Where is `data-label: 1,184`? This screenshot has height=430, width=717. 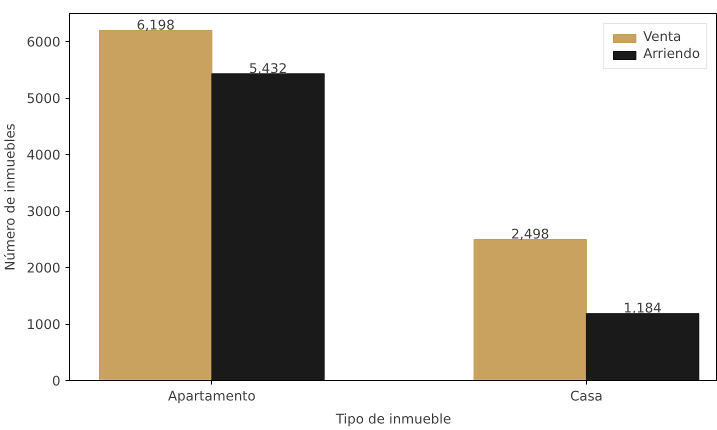 data-label: 1,184 is located at coordinates (643, 309).